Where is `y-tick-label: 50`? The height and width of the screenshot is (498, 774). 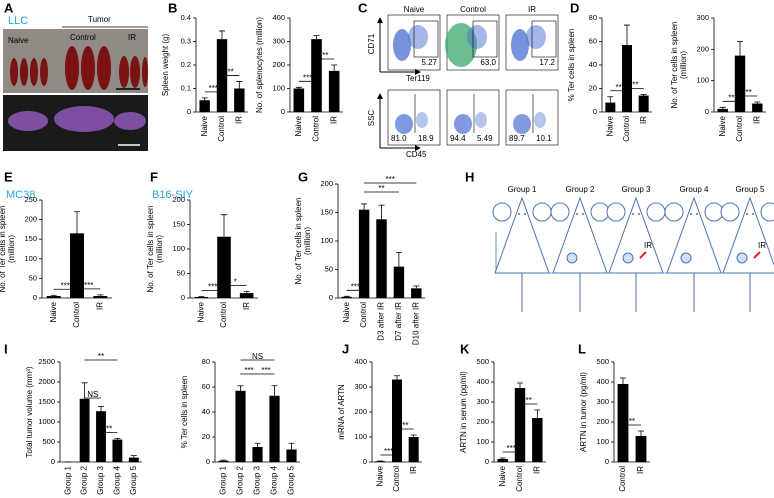
y-tick-label: 50 is located at coordinates (329, 268).